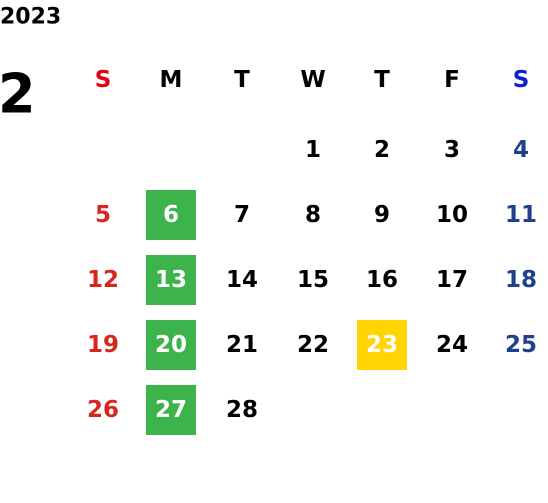 This screenshot has width=548, height=503. Describe the element at coordinates (452, 215) in the screenshot. I see `day: 10` at that location.